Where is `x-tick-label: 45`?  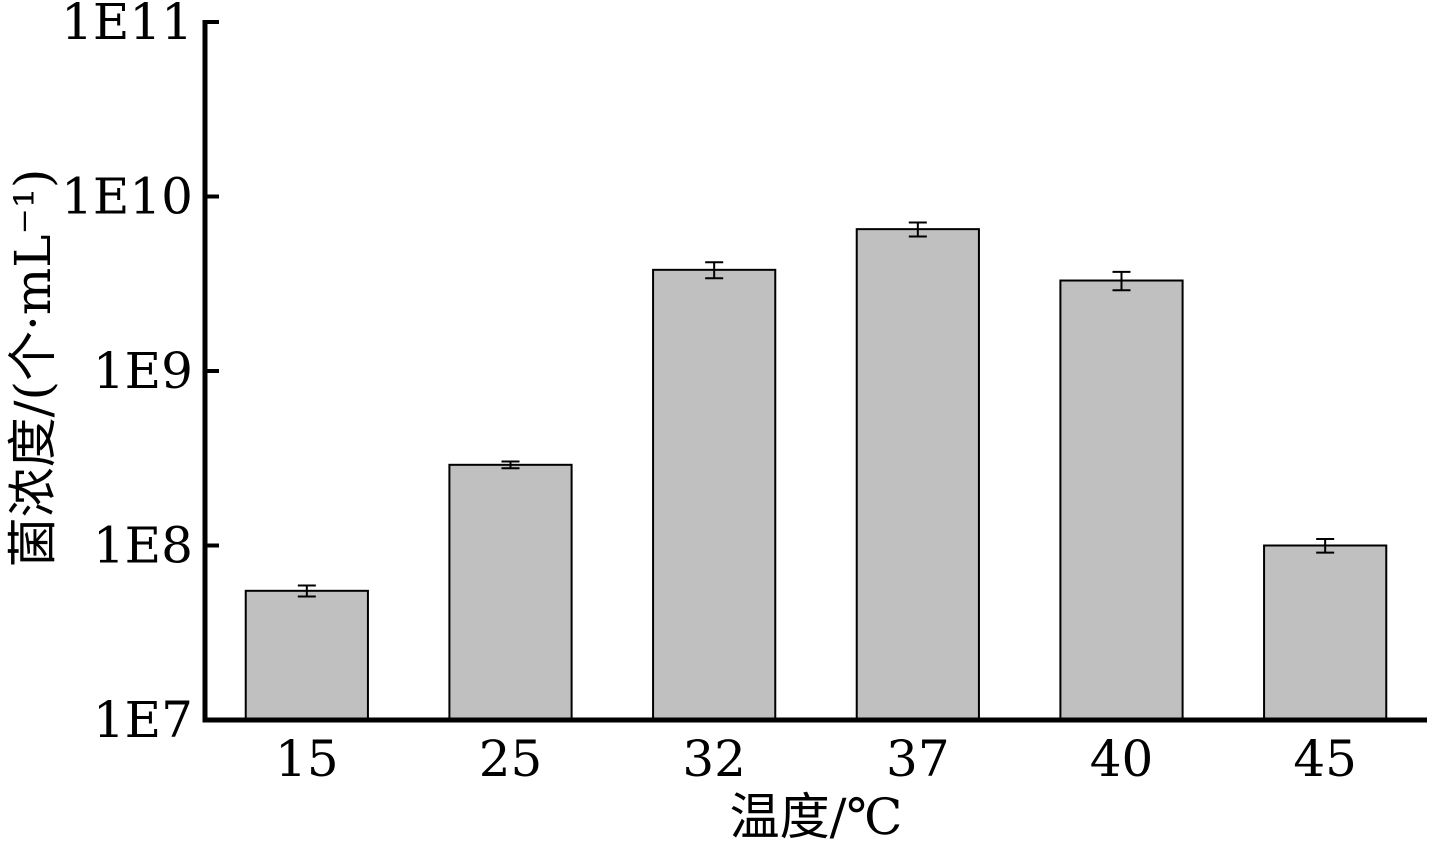 x-tick-label: 45 is located at coordinates (1325, 759).